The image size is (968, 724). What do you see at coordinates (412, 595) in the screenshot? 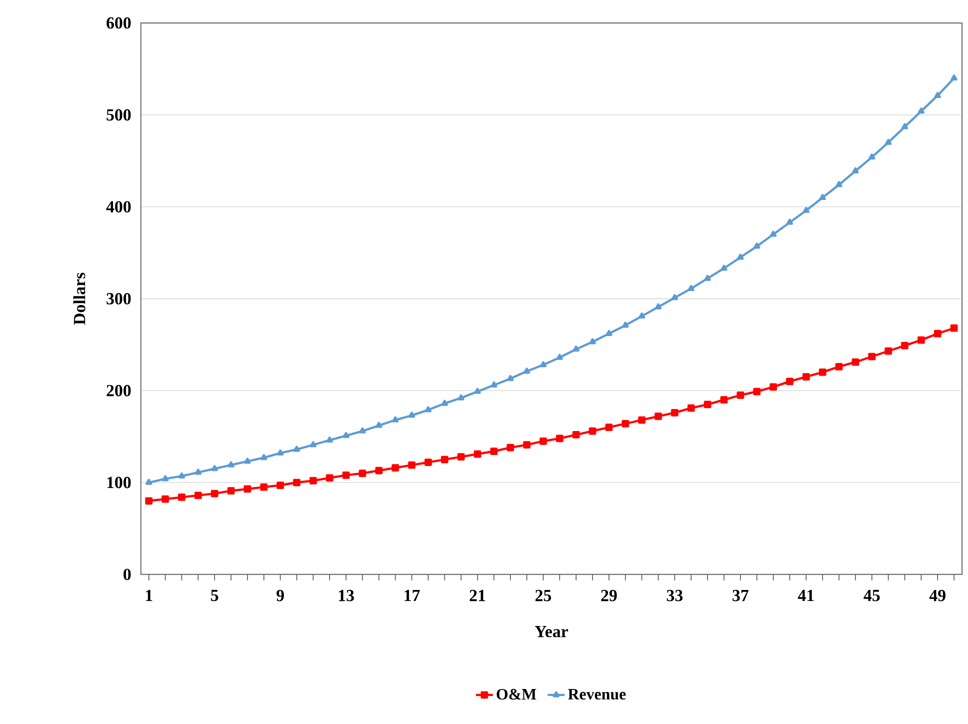
I see `x-tick-label: 17` at bounding box center [412, 595].